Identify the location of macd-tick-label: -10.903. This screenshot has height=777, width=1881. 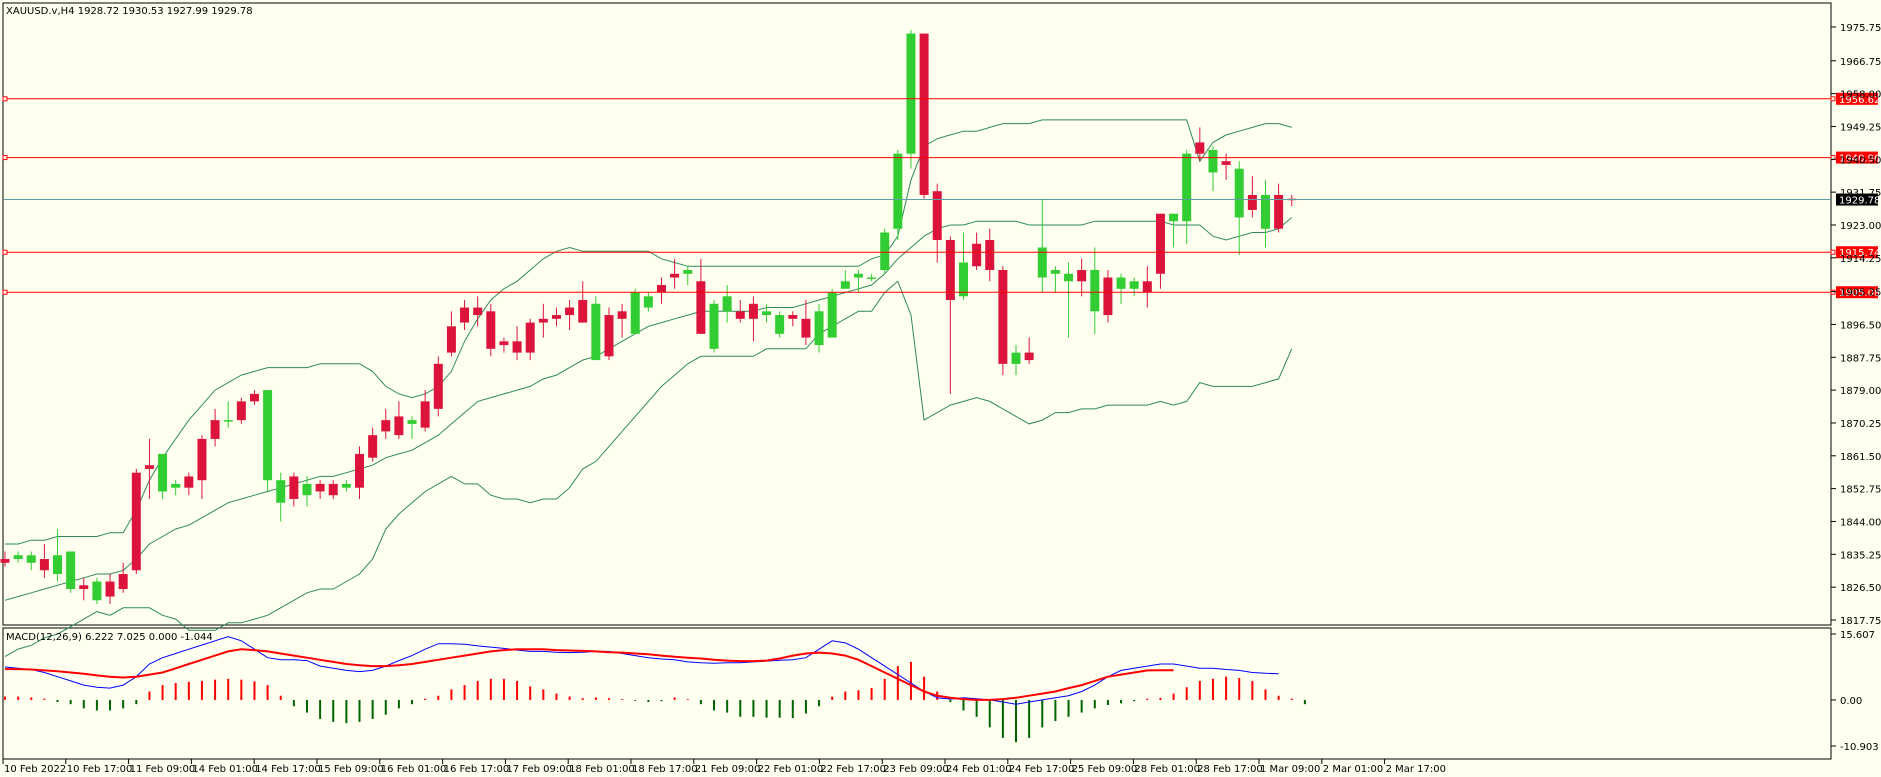
(1859, 747).